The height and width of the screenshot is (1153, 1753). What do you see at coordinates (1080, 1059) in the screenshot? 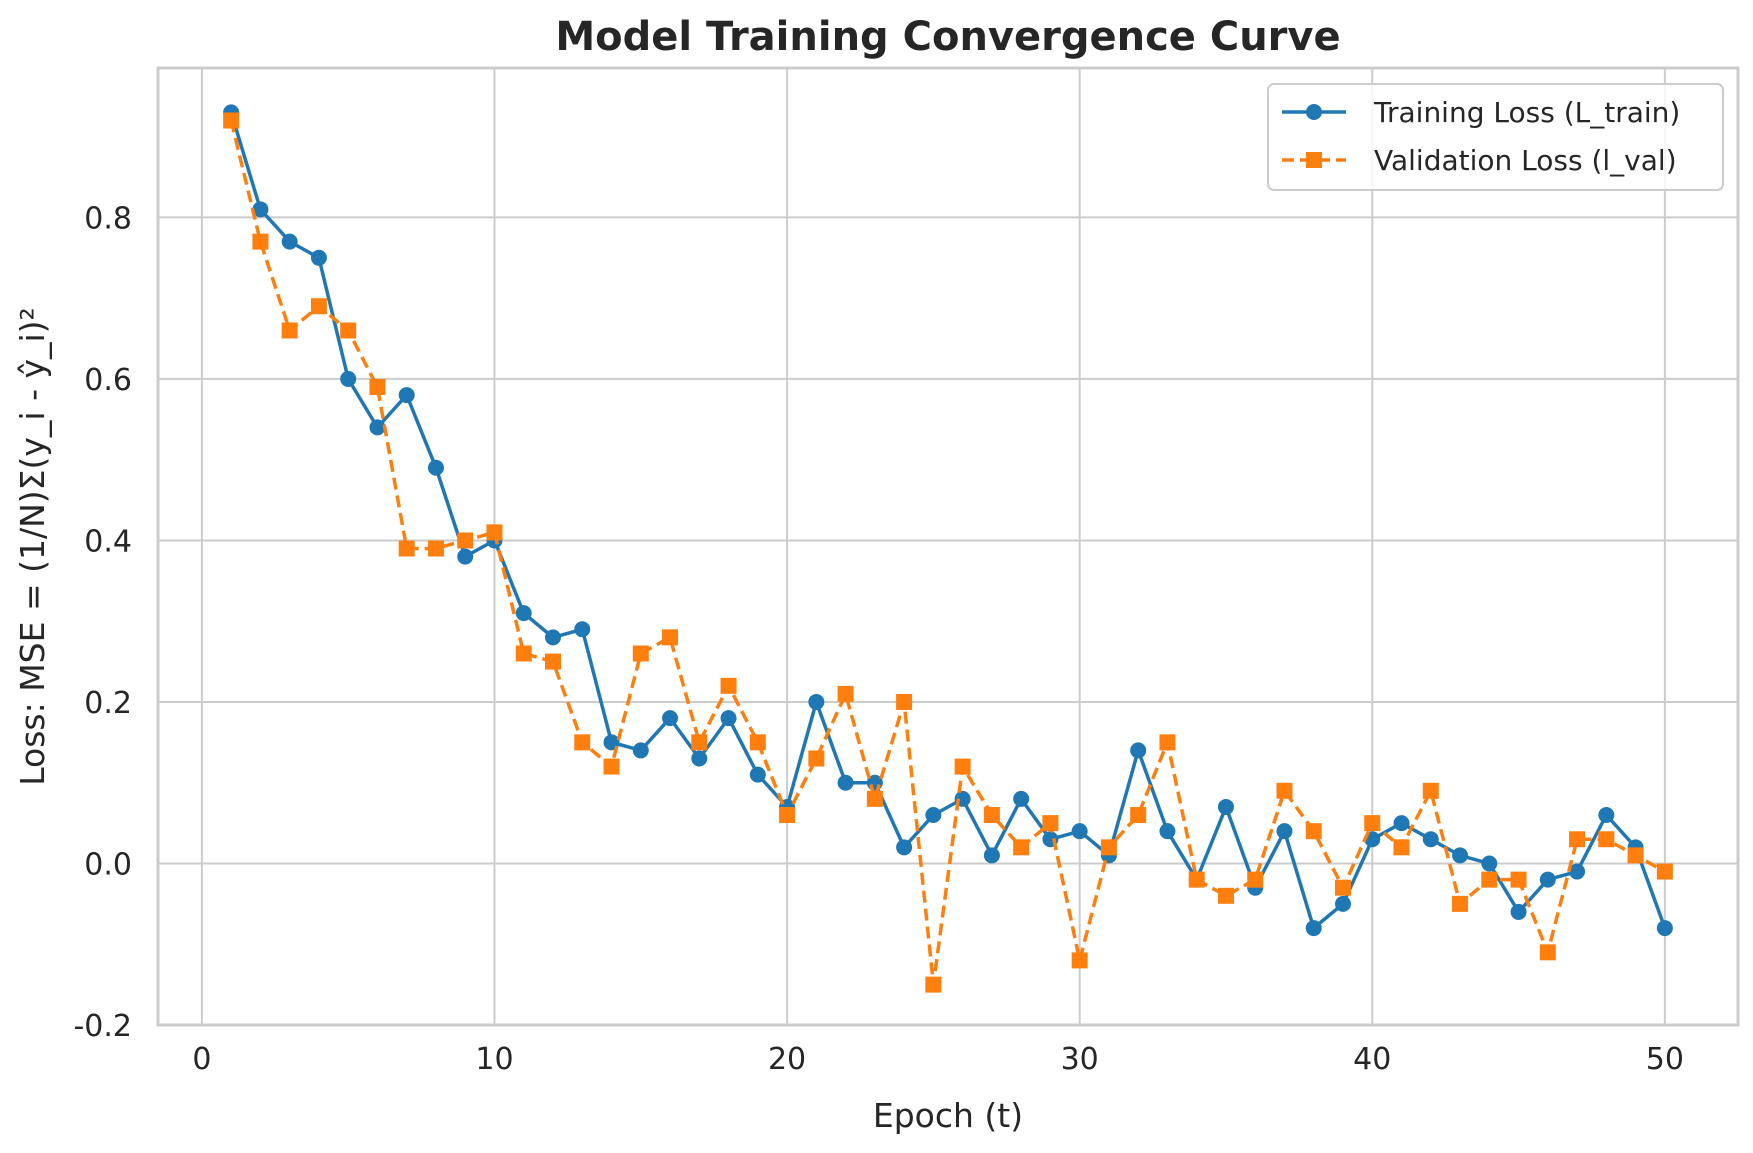
I see `x-tick-label: 30` at bounding box center [1080, 1059].